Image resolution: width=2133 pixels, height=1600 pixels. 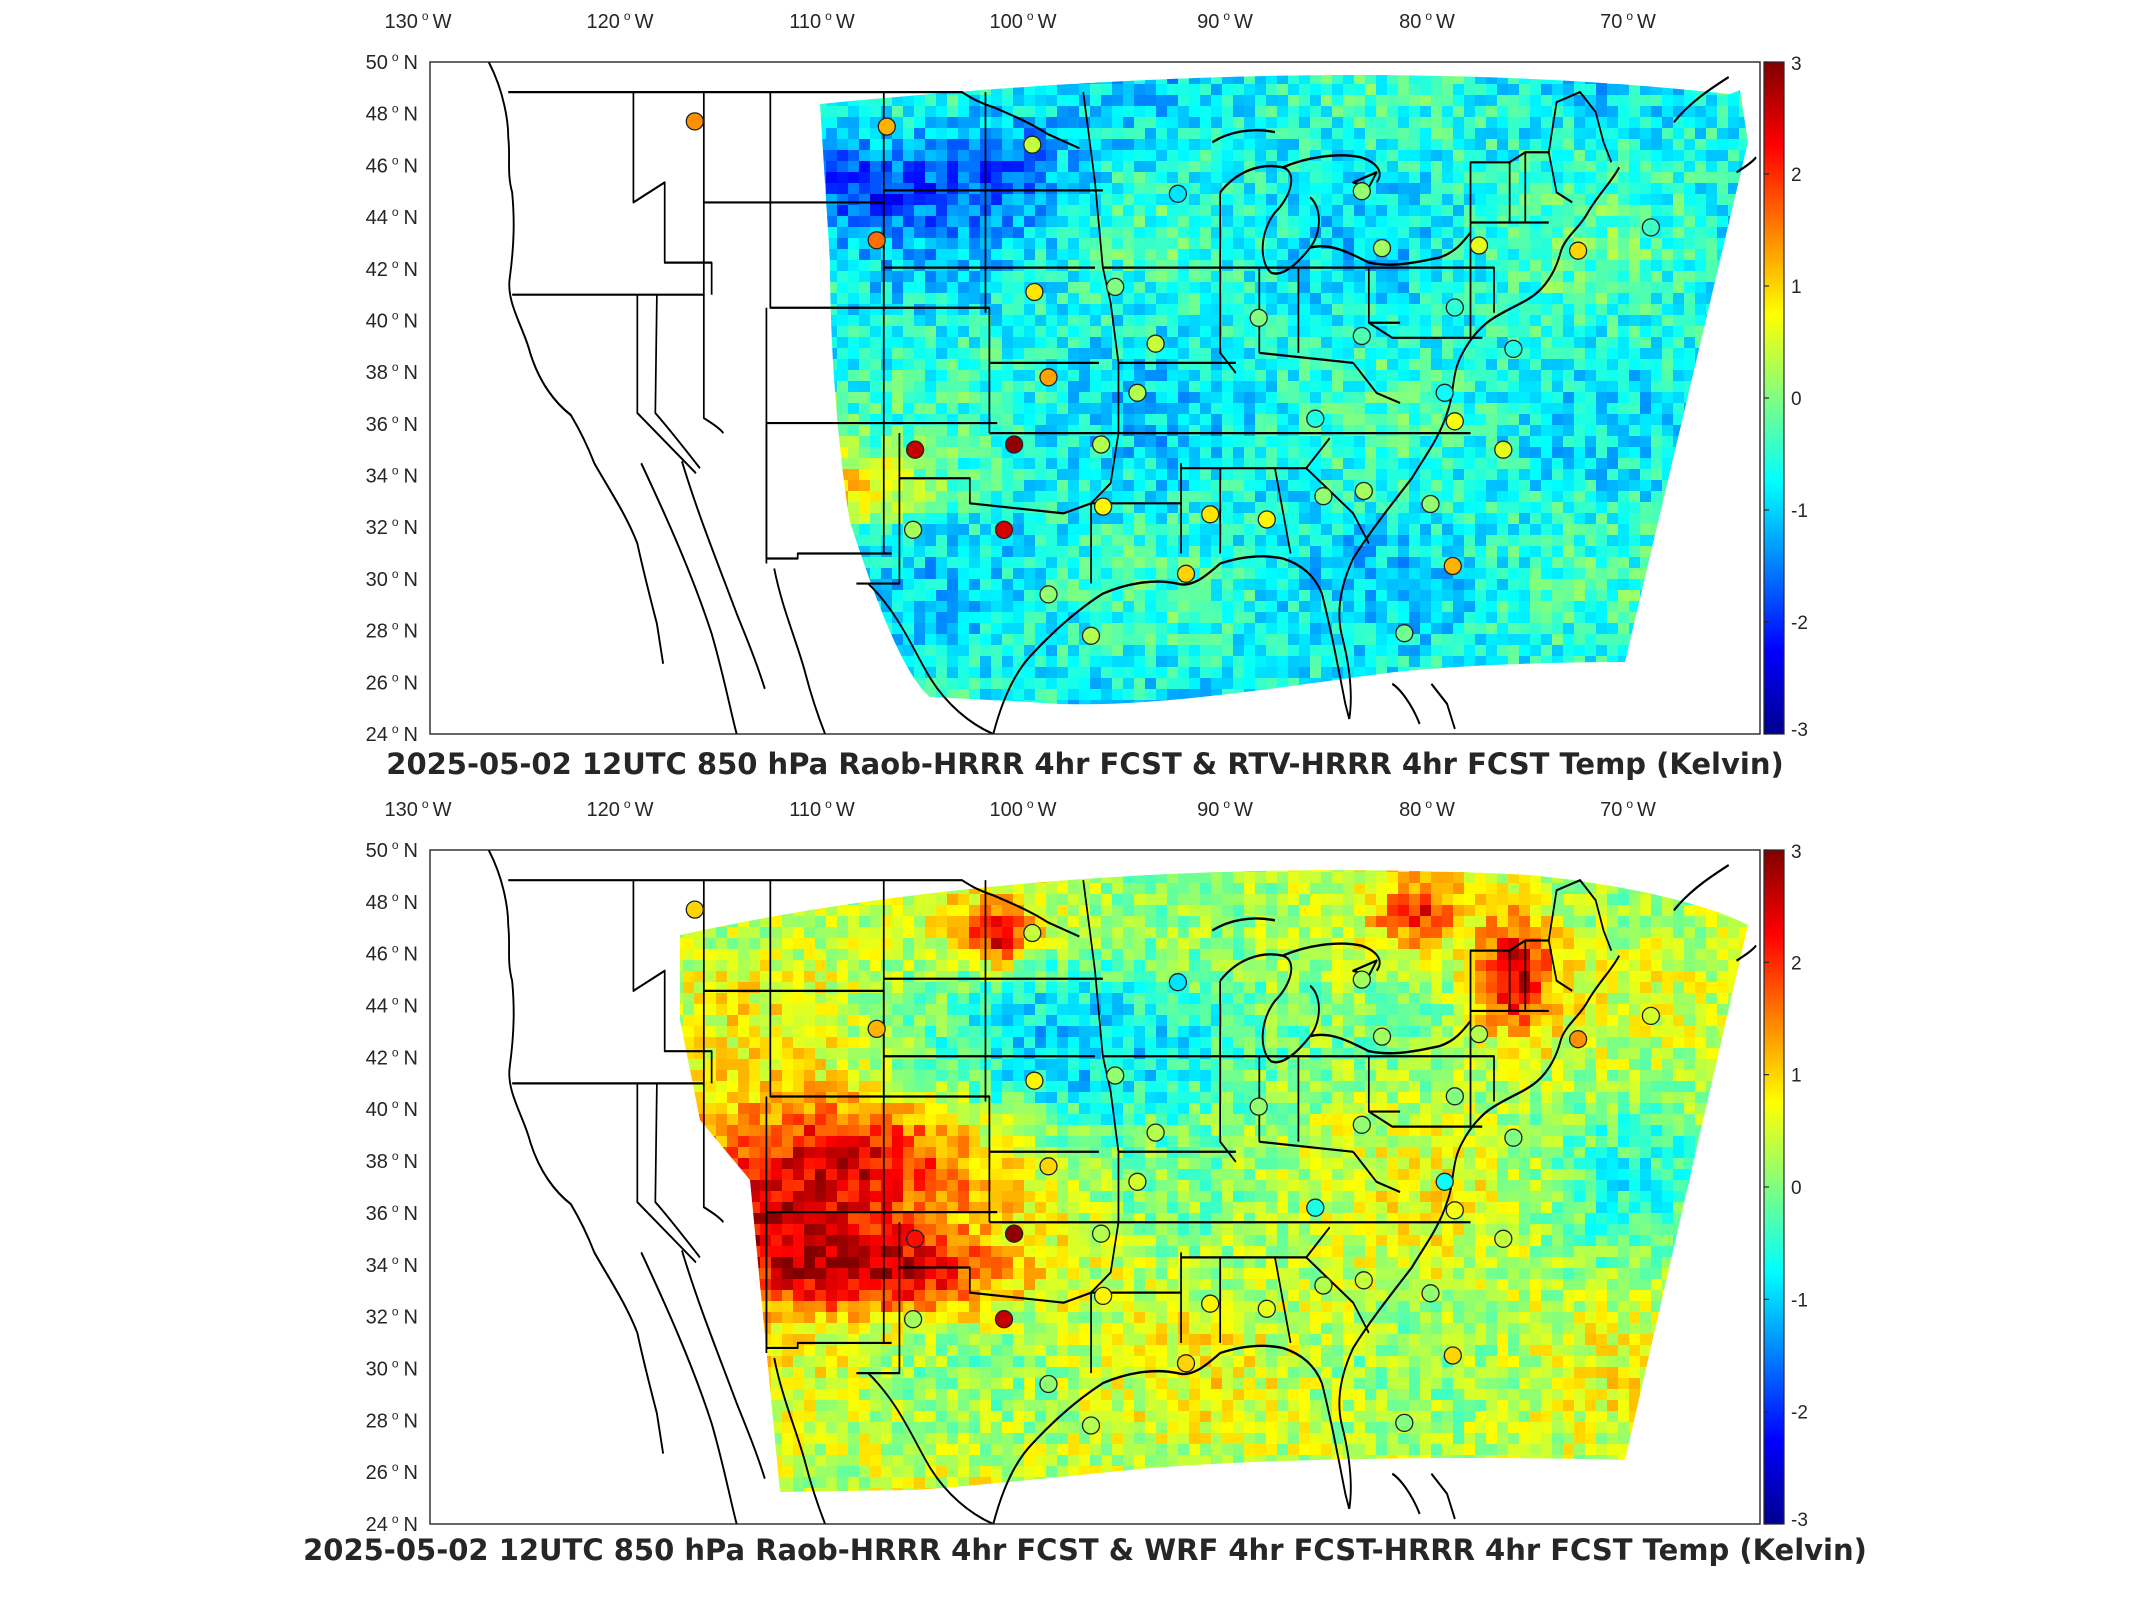 I want to click on colorbar-tick-label: 0, so click(x=1796, y=1188).